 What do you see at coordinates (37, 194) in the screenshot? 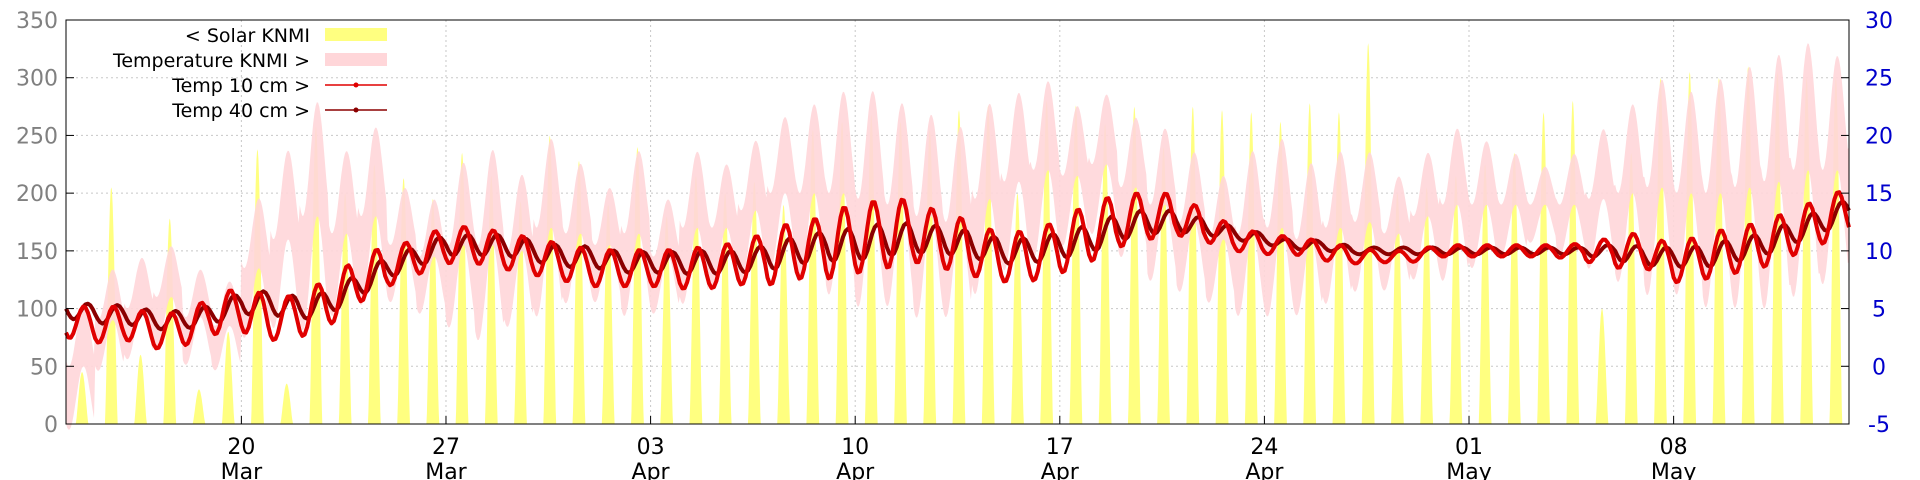
I see `y-left-tick-label: 200` at bounding box center [37, 194].